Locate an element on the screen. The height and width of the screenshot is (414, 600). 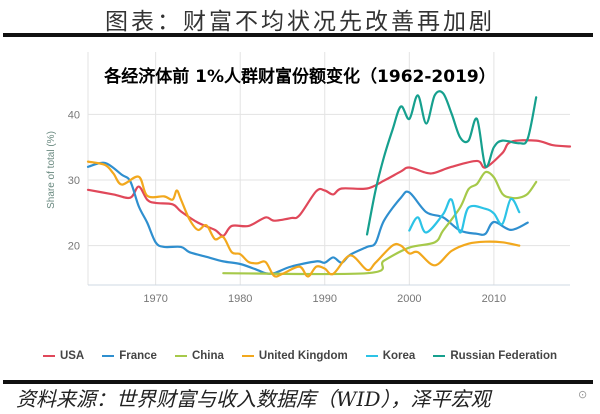
chart-title: 各经济体前 1%人群财富份额变化（1962-2019） is located at coordinates (299, 76).